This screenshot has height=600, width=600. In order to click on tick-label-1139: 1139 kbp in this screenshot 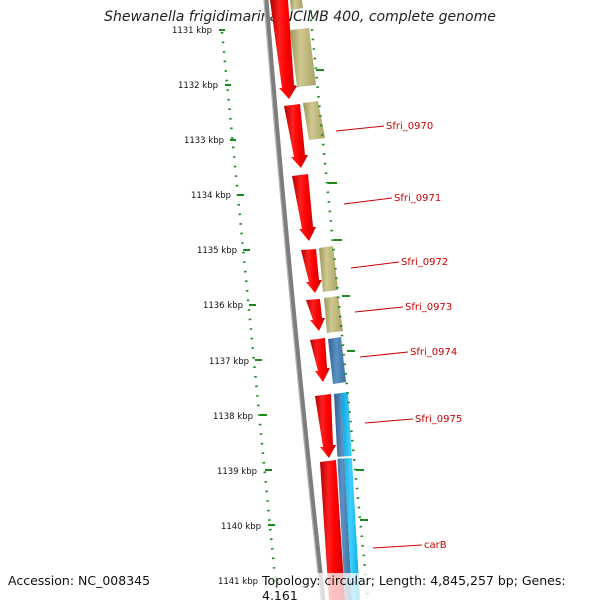, I will do `click(237, 472)`.